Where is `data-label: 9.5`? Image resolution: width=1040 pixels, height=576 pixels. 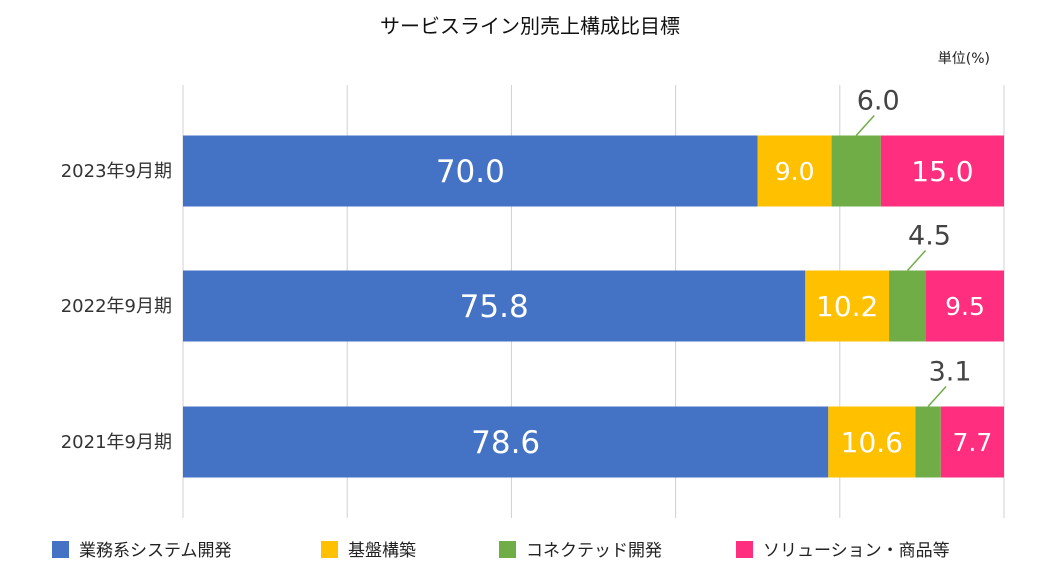 data-label: 9.5 is located at coordinates (965, 306).